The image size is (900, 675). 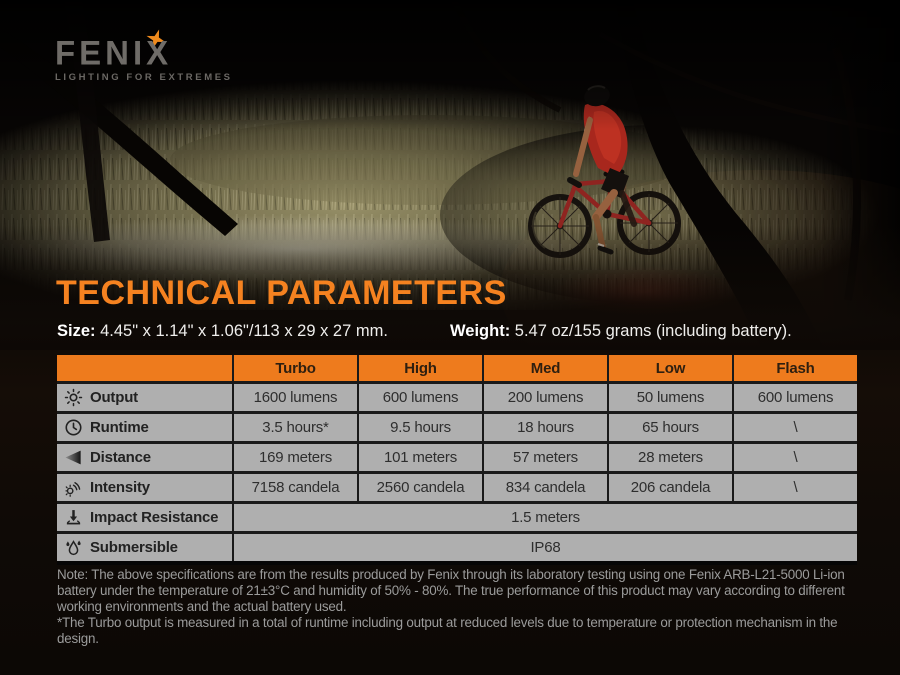 What do you see at coordinates (295, 487) in the screenshot?
I see `intensity-turbo: 7158 candela` at bounding box center [295, 487].